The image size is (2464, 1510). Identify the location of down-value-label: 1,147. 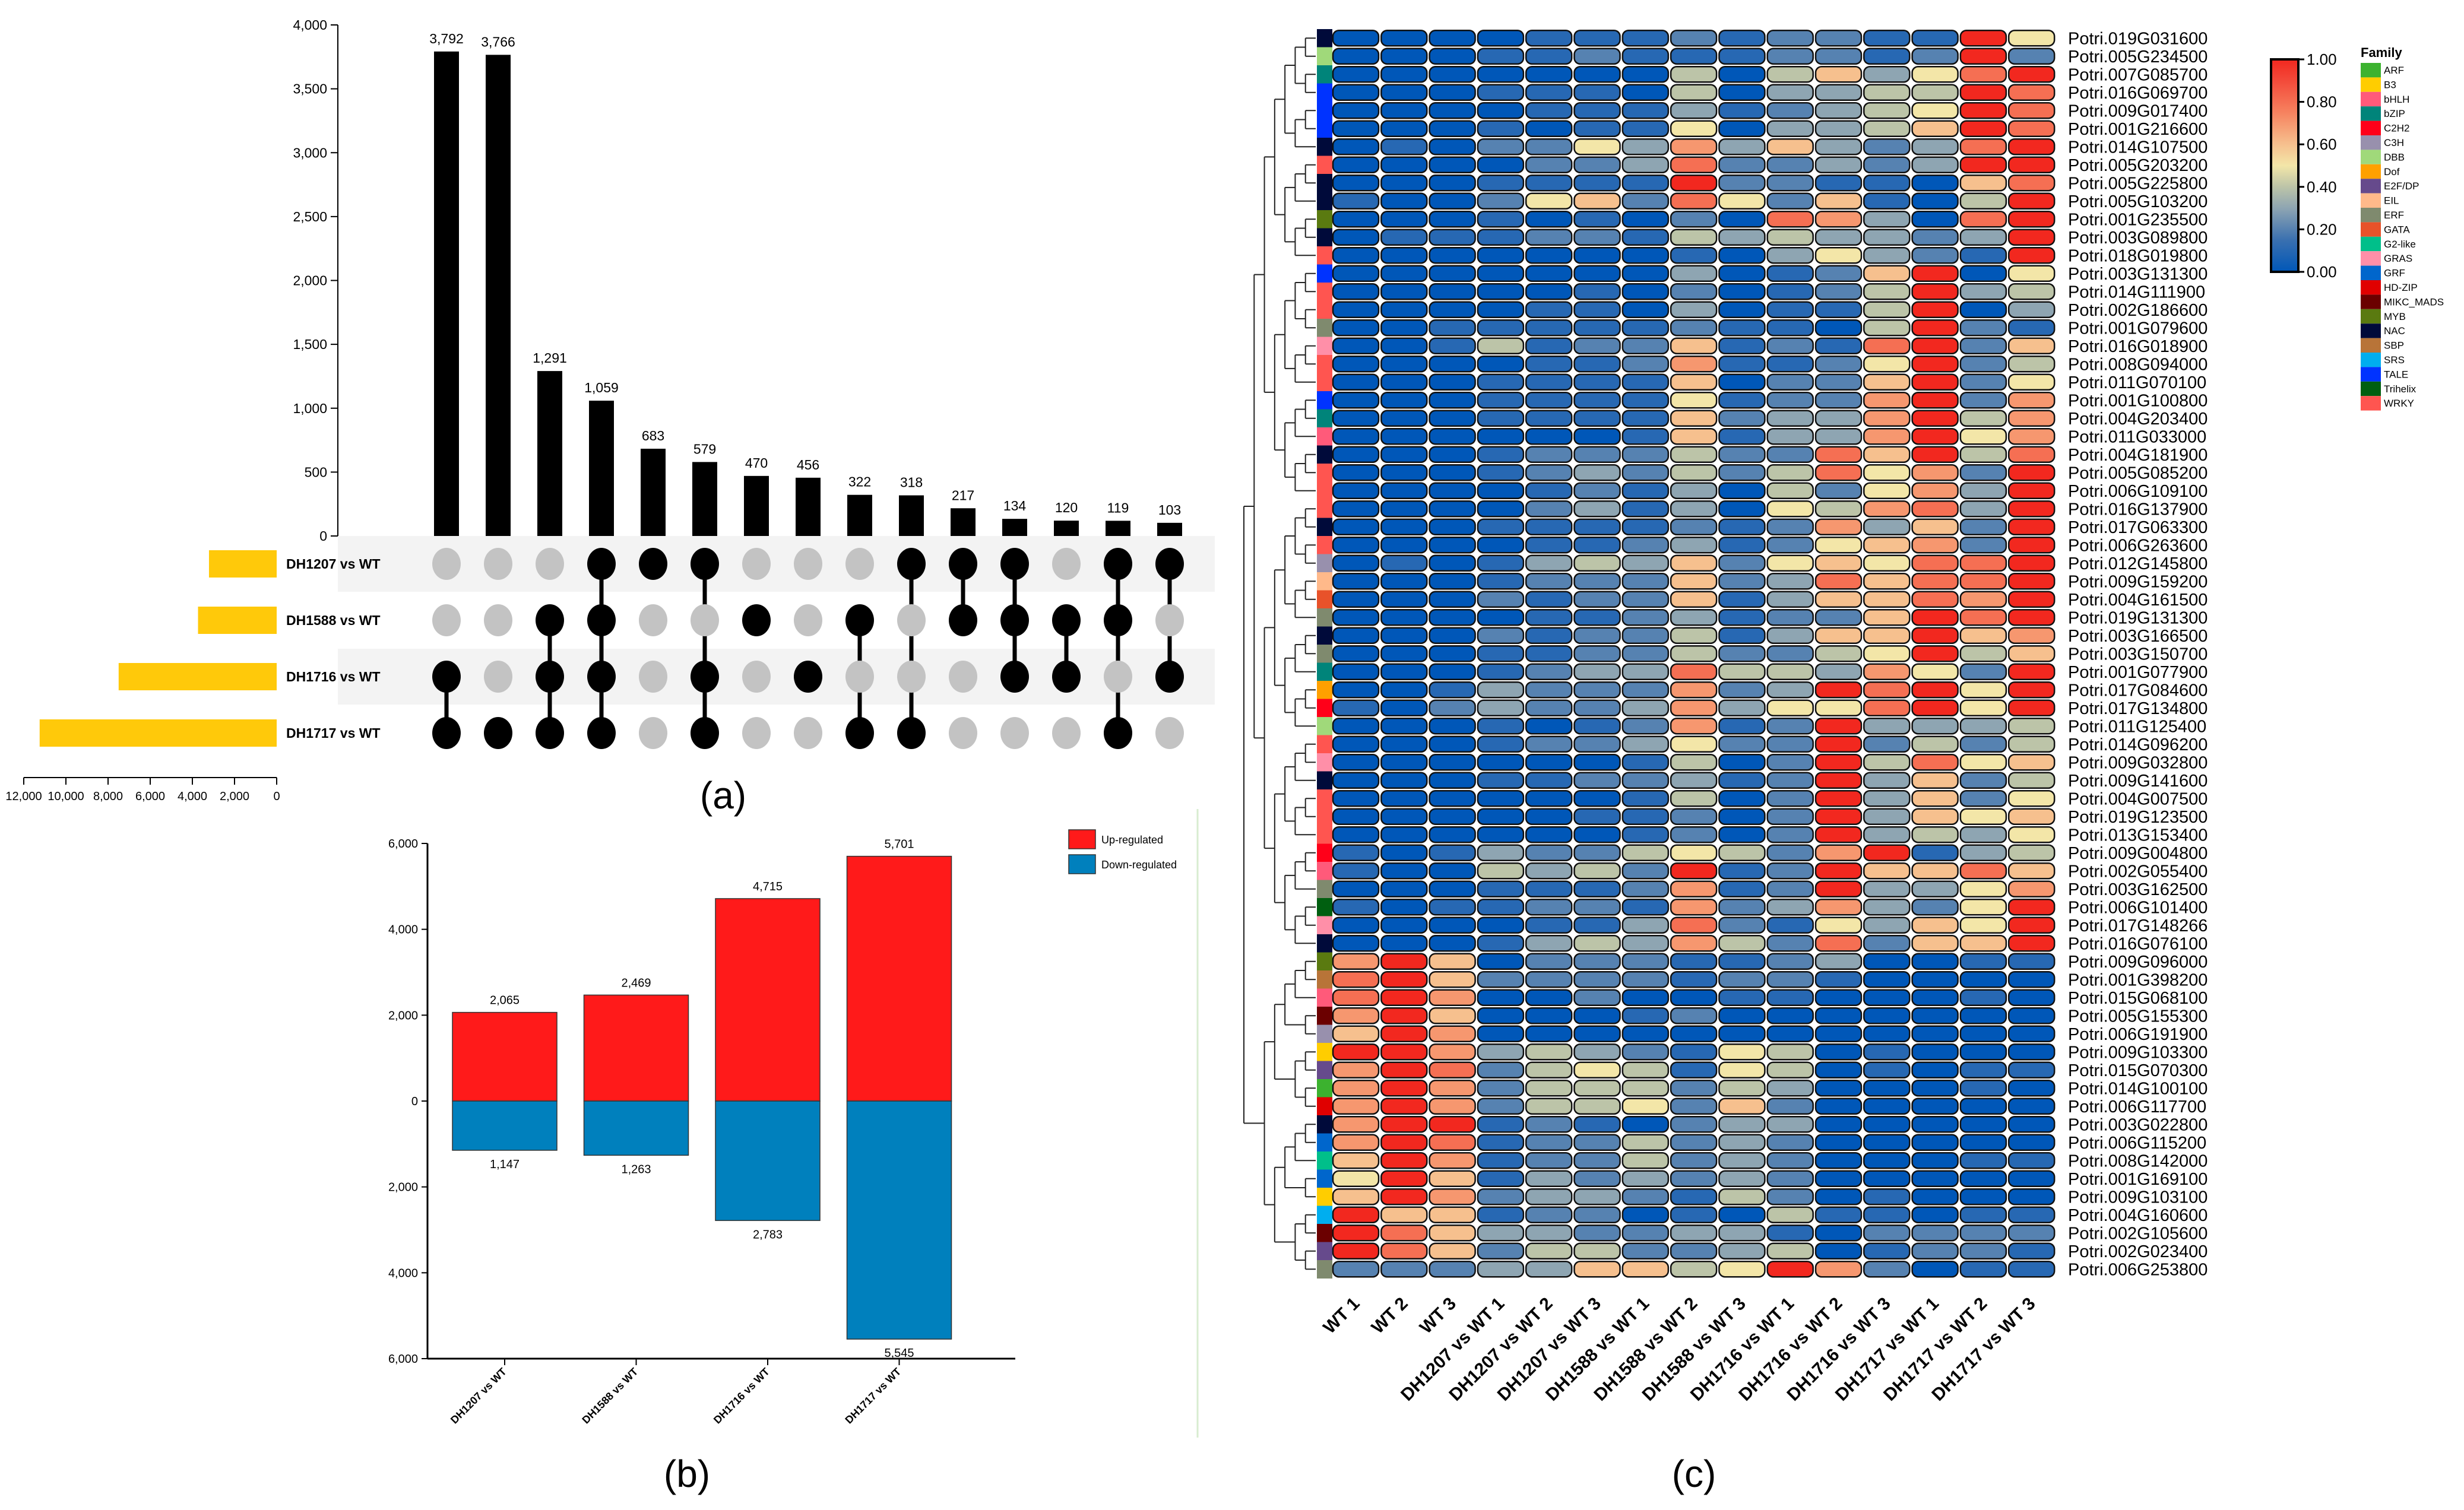
(505, 1164).